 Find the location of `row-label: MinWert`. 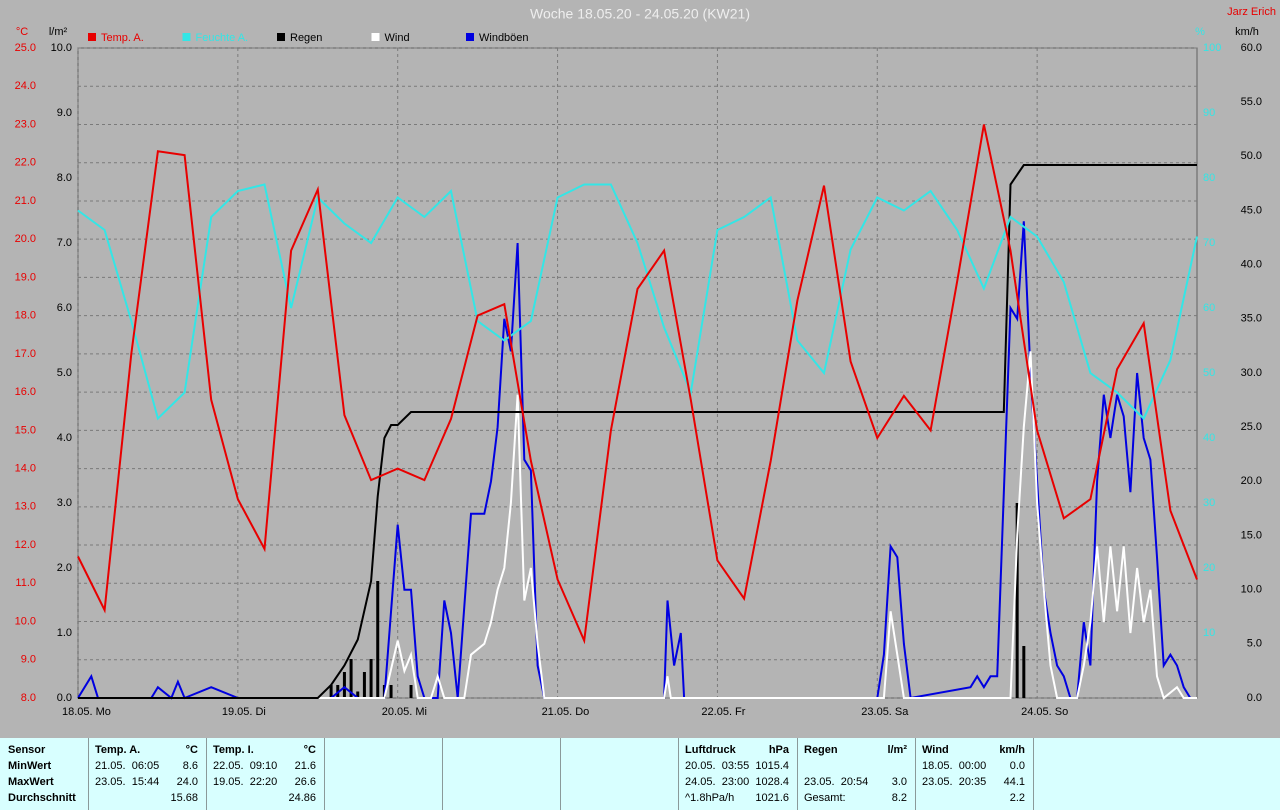

row-label: MinWert is located at coordinates (30, 766).